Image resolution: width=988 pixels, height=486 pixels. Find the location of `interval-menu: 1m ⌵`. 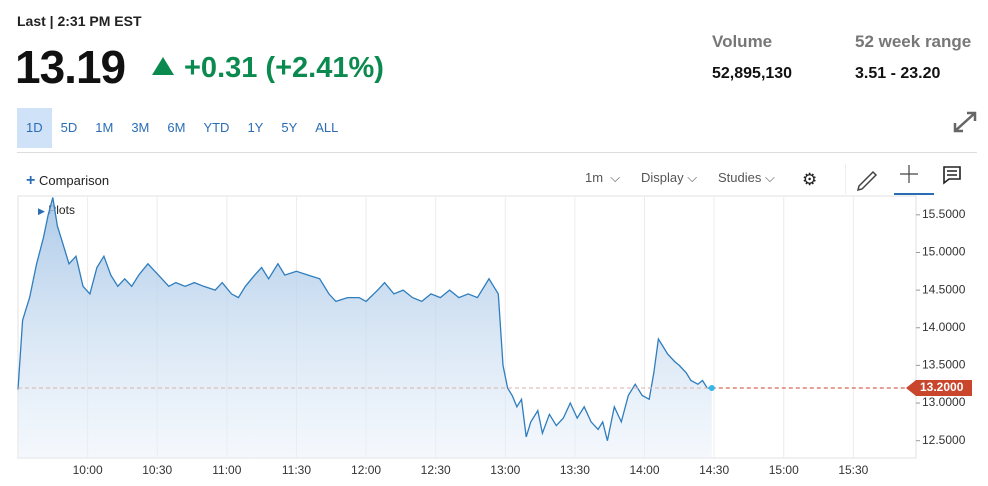

interval-menu: 1m ⌵ is located at coordinates (603, 177).